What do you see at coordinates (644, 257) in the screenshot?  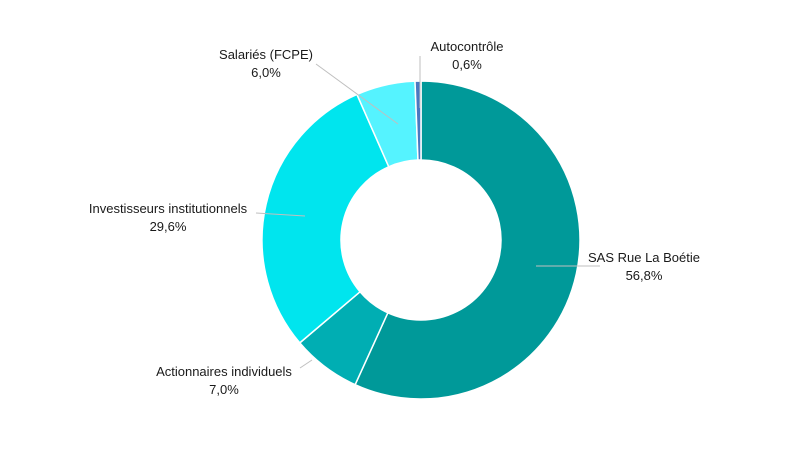 I see `slice-name-label-0: SAS Rue La Boétie` at bounding box center [644, 257].